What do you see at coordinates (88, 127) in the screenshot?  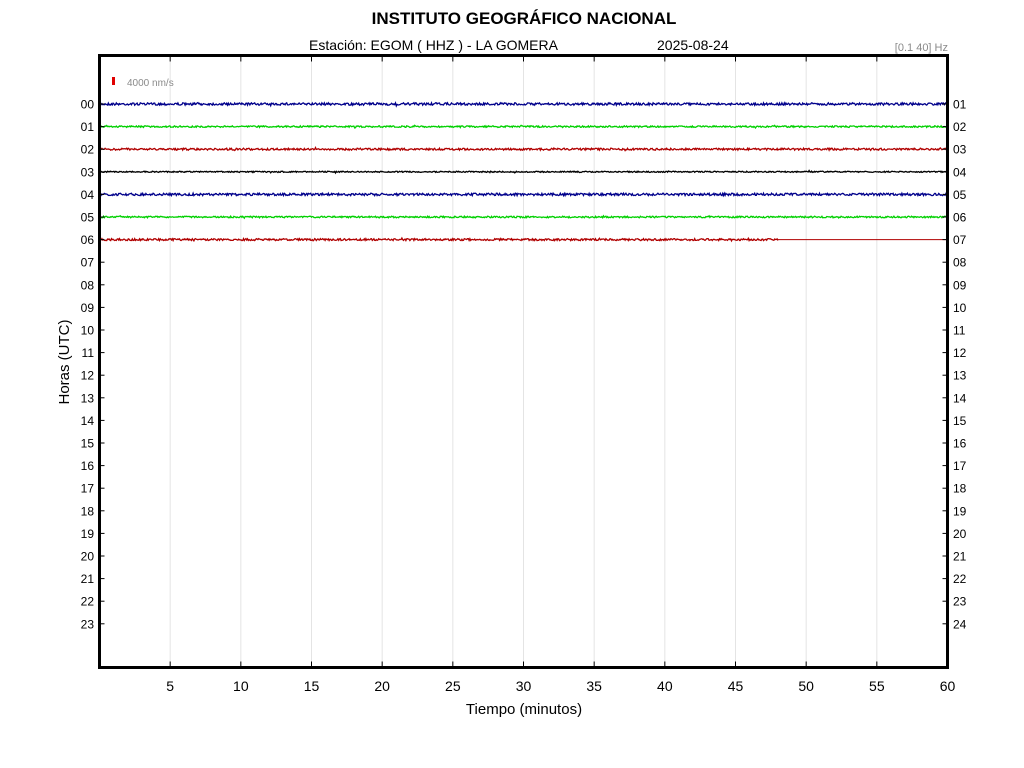 I see `y-tick-label-left: 01` at bounding box center [88, 127].